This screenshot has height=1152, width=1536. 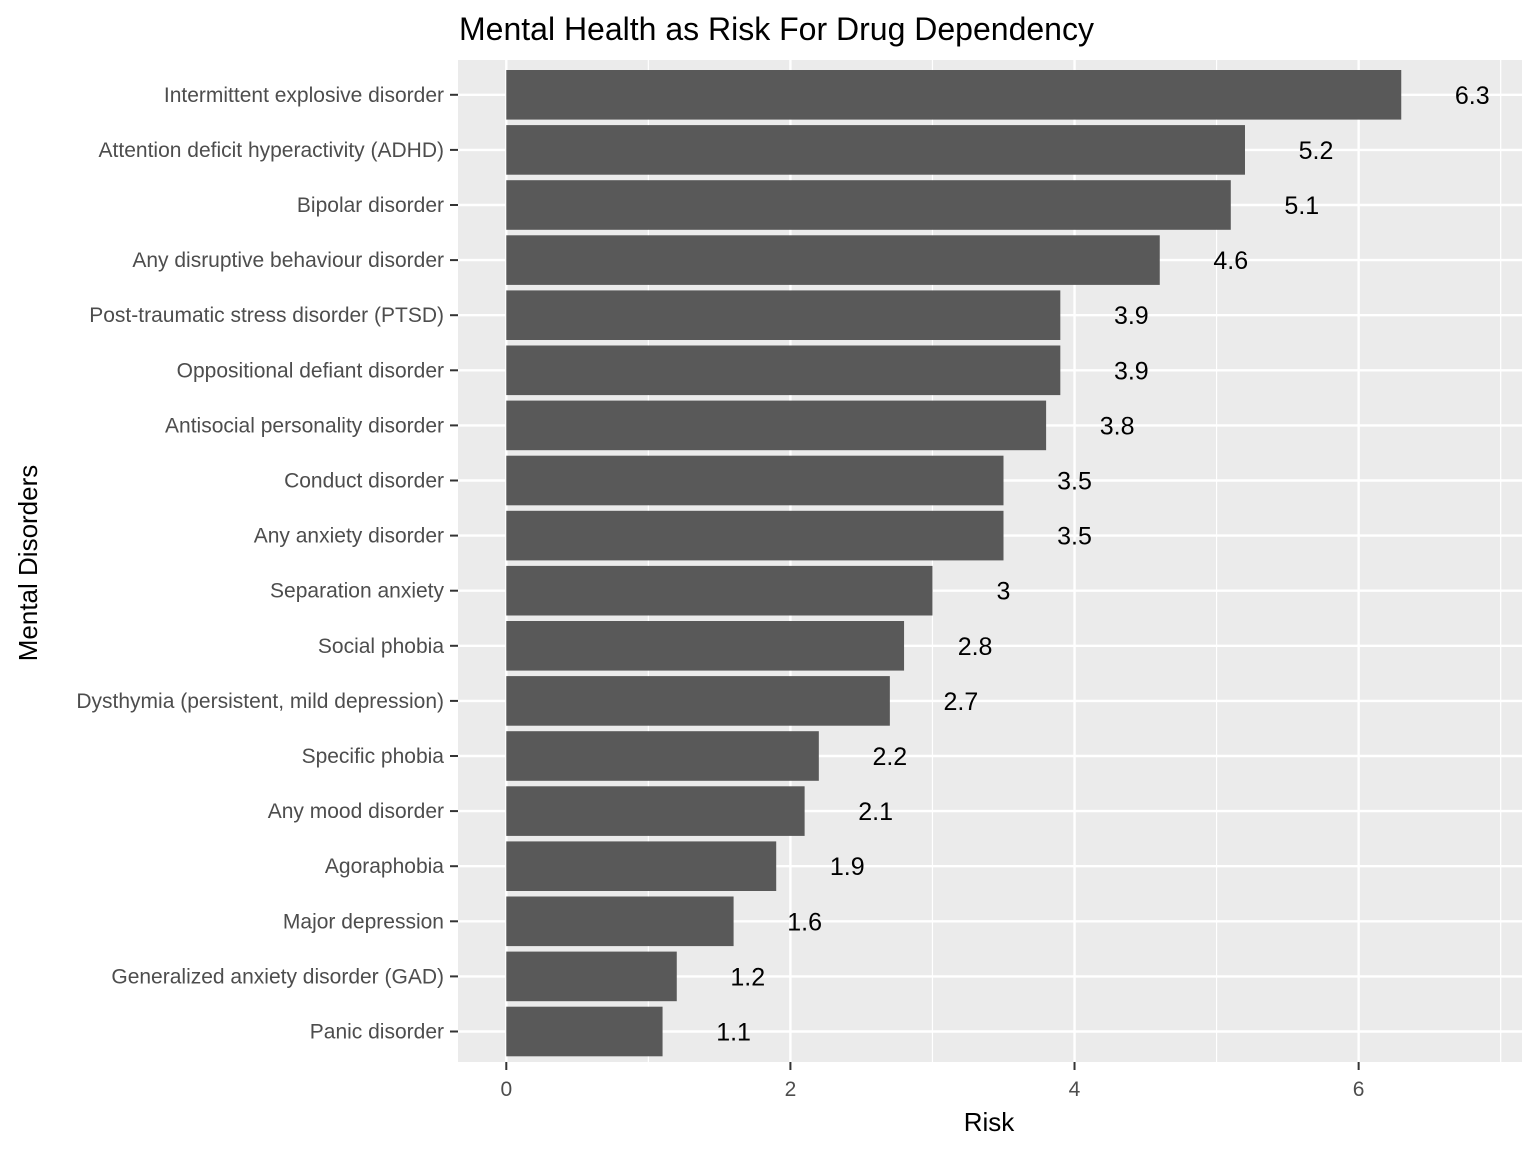 I want to click on data-label: 1.9, so click(x=847, y=867).